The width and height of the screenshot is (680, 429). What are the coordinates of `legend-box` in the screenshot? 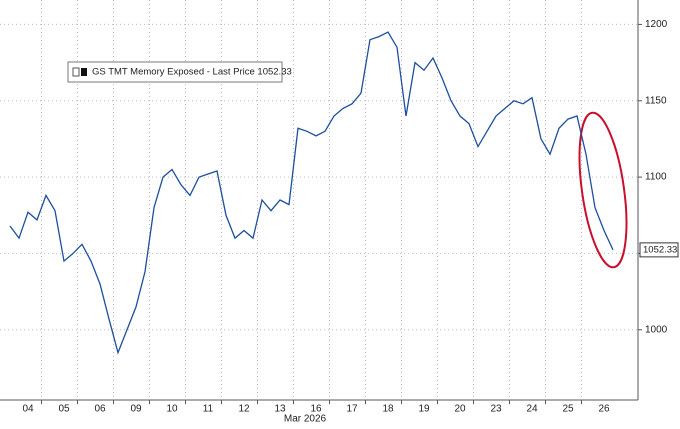 It's located at (175, 72).